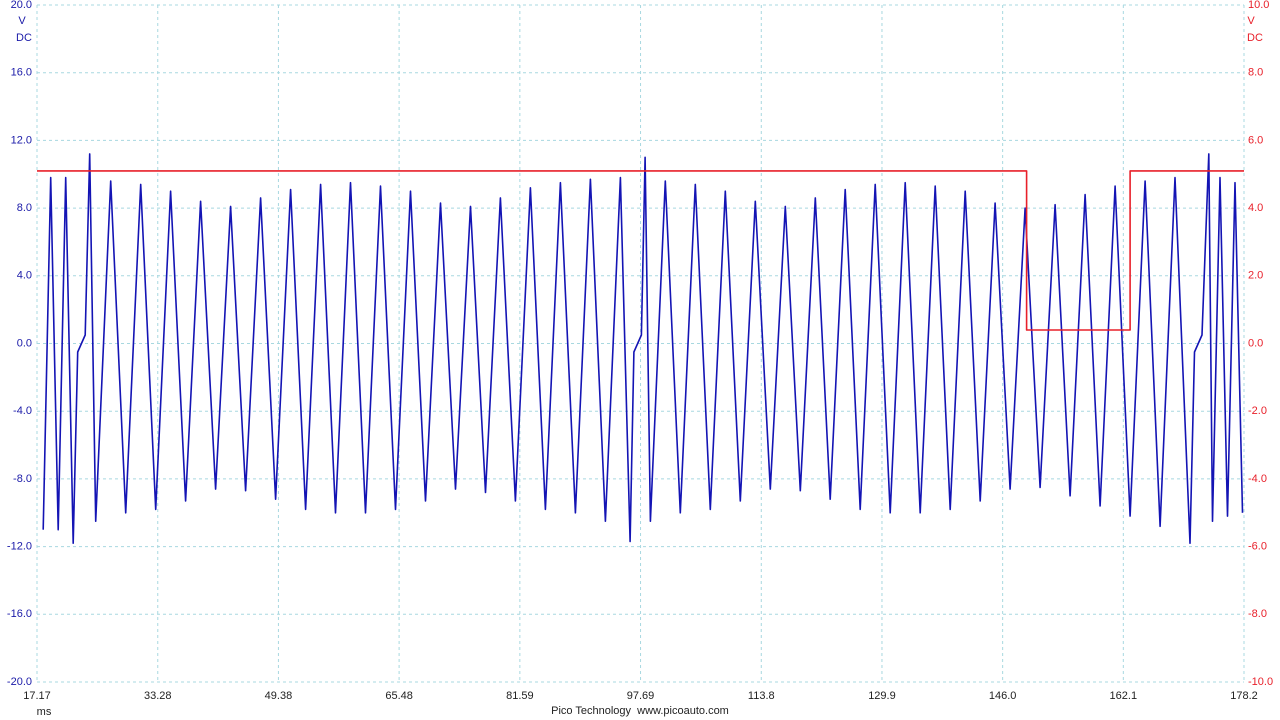 The height and width of the screenshot is (720, 1280). Describe the element at coordinates (37, 696) in the screenshot. I see `x-tick-label: 17.17` at that location.